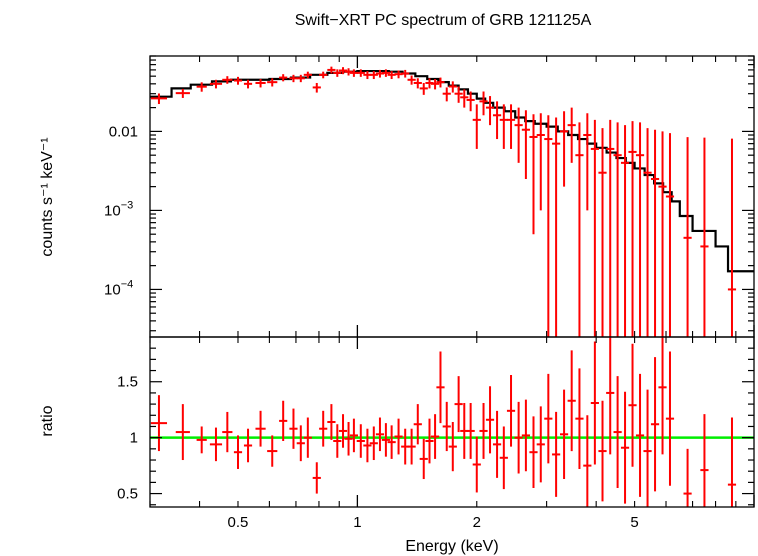  Describe the element at coordinates (443, 20) in the screenshot. I see `chart-title: Swift−XRT PC spectrum of GRB 121125A` at that location.